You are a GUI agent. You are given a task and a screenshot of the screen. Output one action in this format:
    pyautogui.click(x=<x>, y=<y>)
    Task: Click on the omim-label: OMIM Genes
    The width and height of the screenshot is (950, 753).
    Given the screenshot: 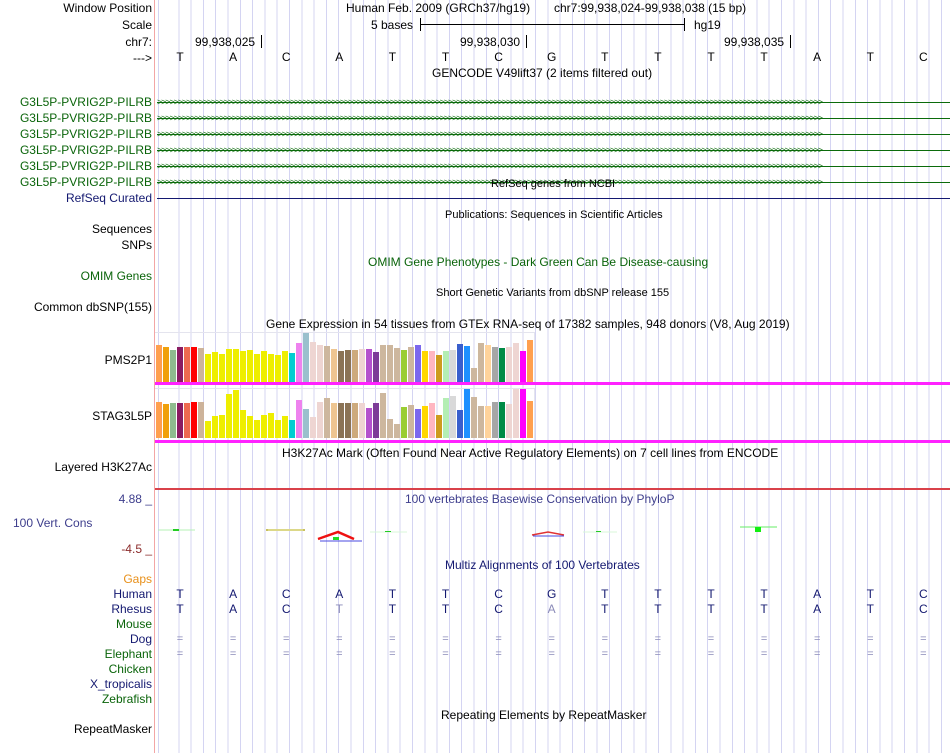 What is the action you would take?
    pyautogui.click(x=116, y=276)
    